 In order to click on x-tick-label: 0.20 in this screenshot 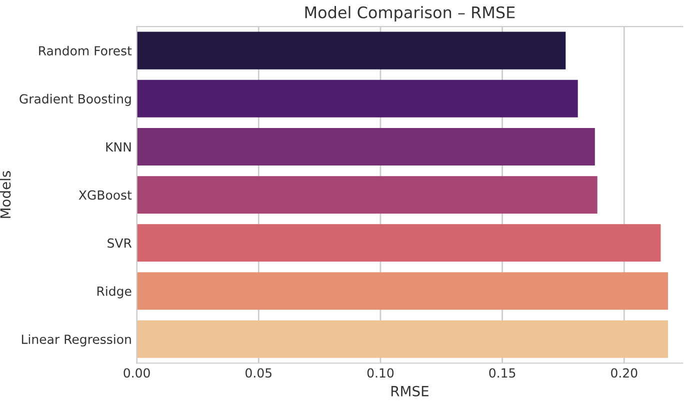, I will do `click(624, 373)`.